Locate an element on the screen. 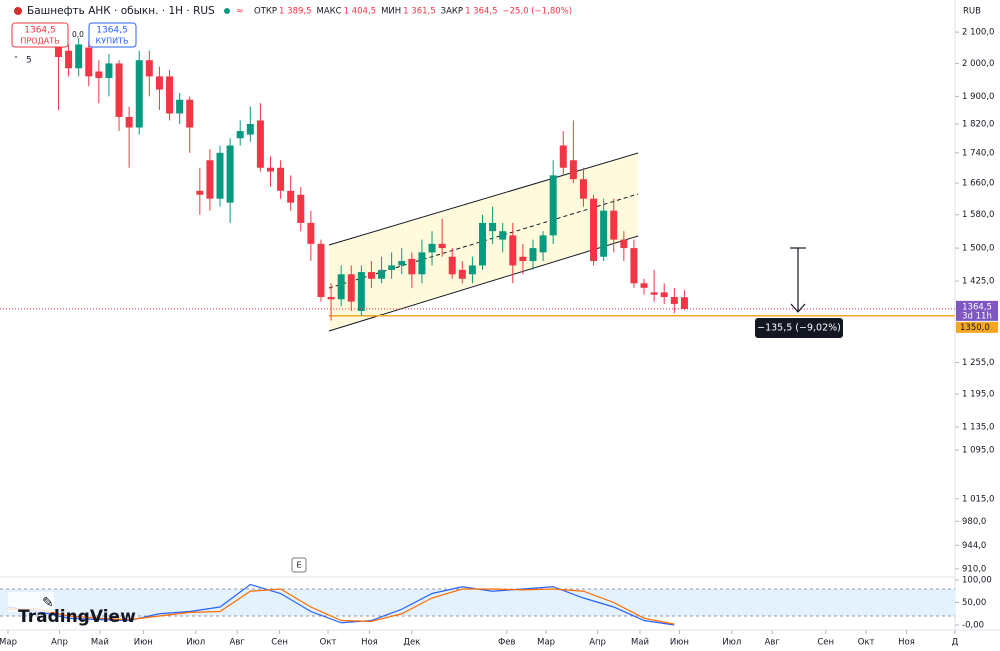  draw-icon: ✎ is located at coordinates (48, 603).